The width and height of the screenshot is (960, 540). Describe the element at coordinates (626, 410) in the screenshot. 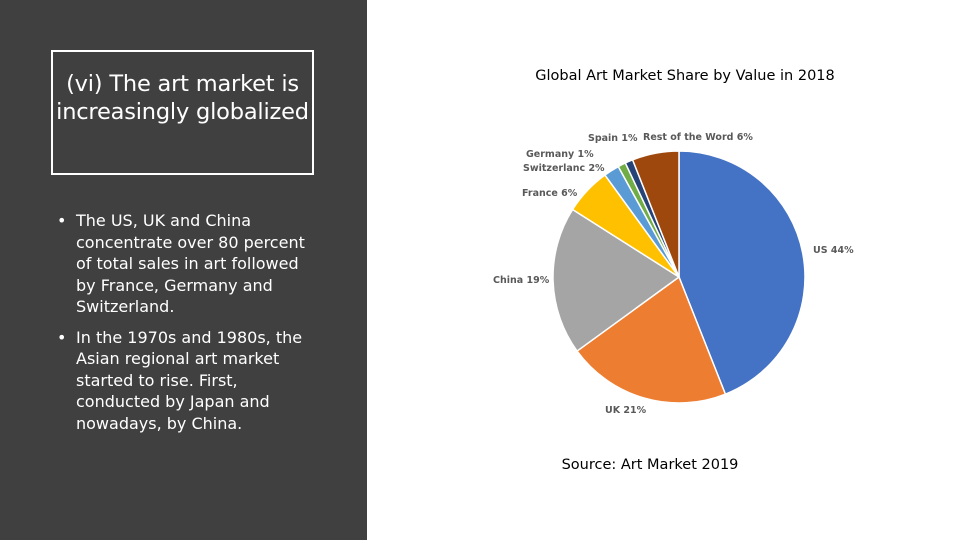

I see `pie-slice-label: UK 21%` at that location.